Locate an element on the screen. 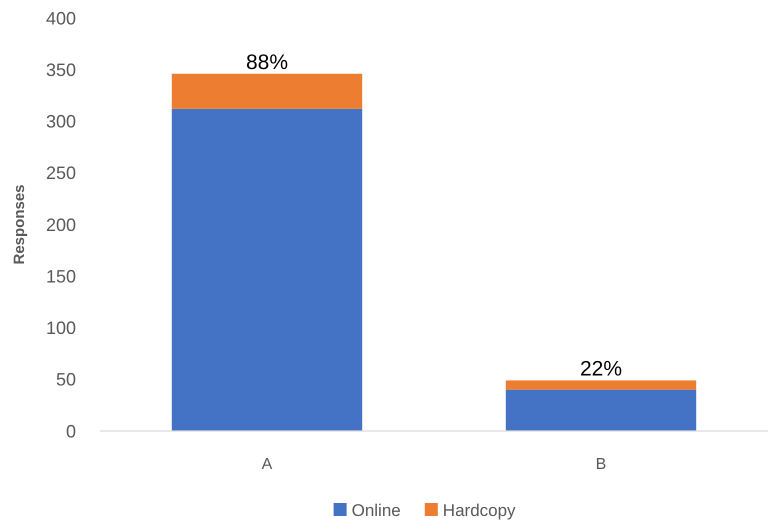  y-tick-label: 200 is located at coordinates (61, 224).